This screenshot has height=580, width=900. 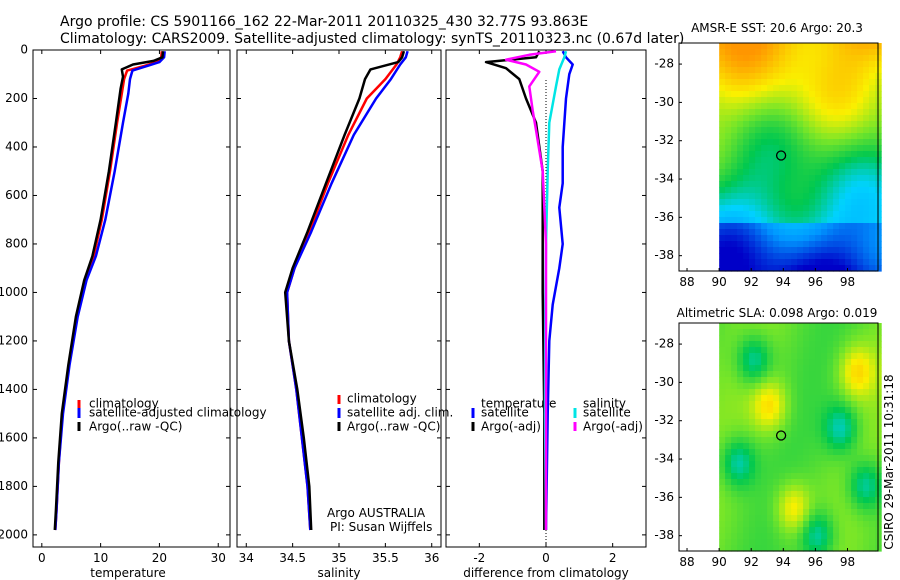 I want to click on y-tick-label: 800, so click(x=16, y=243).